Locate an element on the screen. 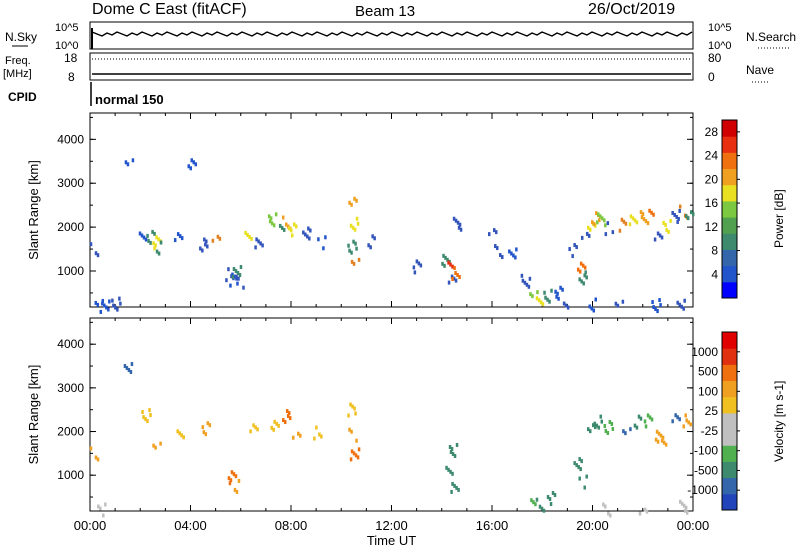 The width and height of the screenshot is (800, 554). y-tick-label: 3000 is located at coordinates (70, 183).